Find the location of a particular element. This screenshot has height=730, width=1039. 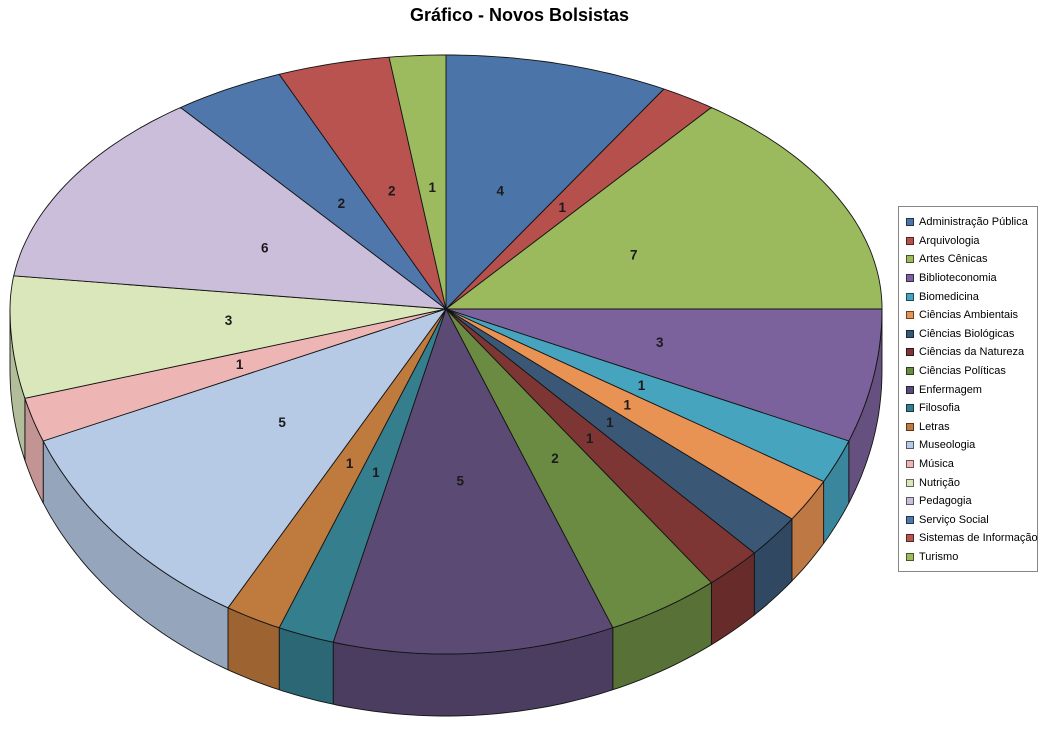

legend-label: Turismo is located at coordinates (939, 556).